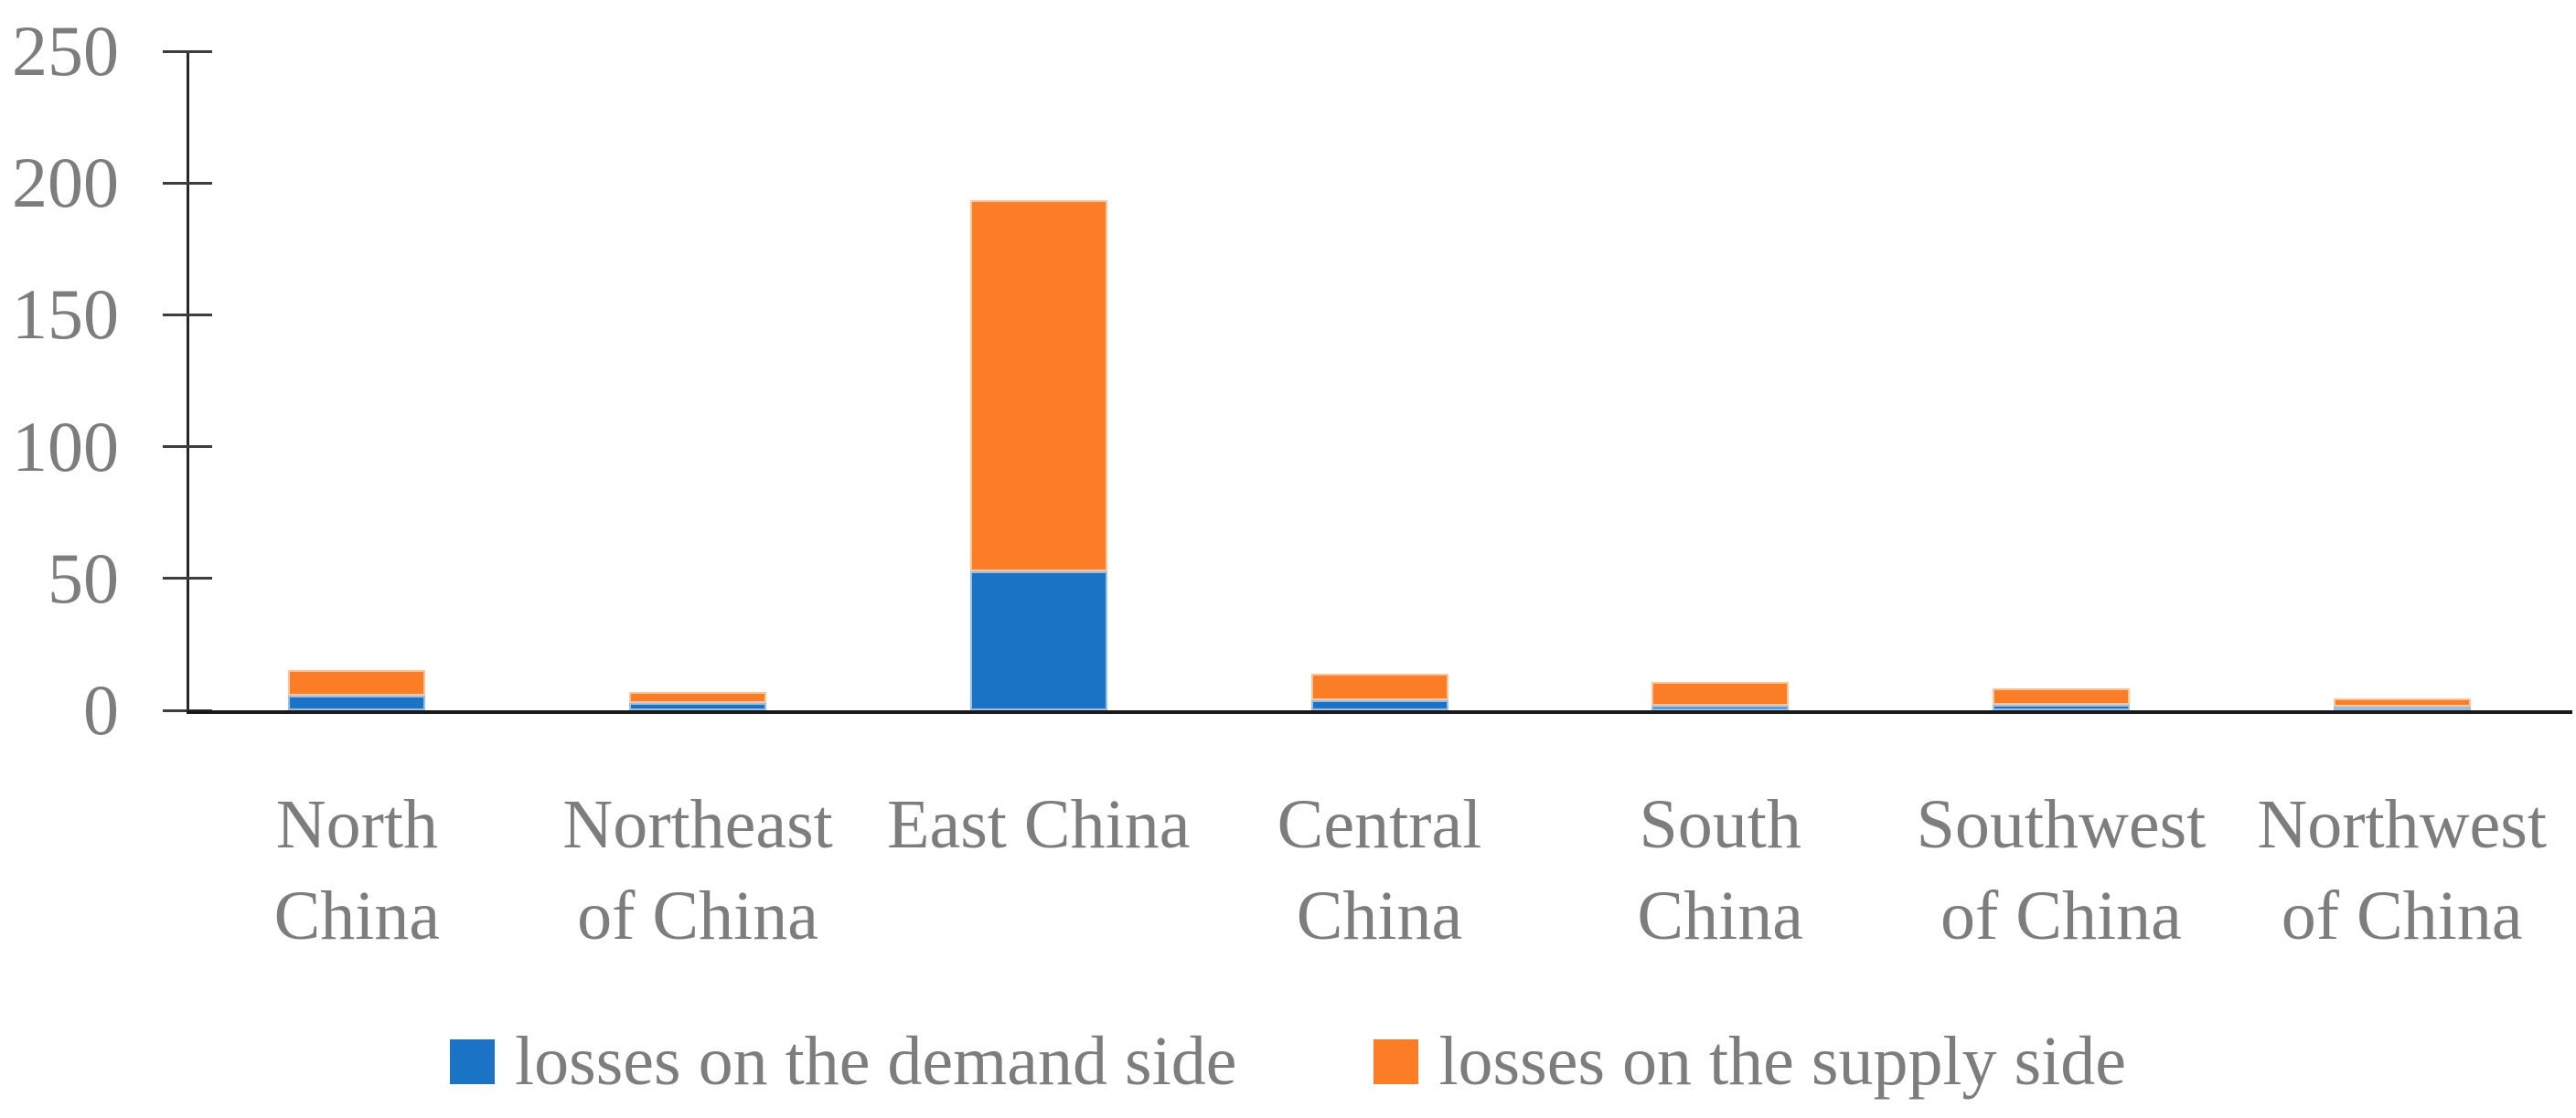 The width and height of the screenshot is (2576, 1118). I want to click on bar-northeast-of-china, so click(698, 701).